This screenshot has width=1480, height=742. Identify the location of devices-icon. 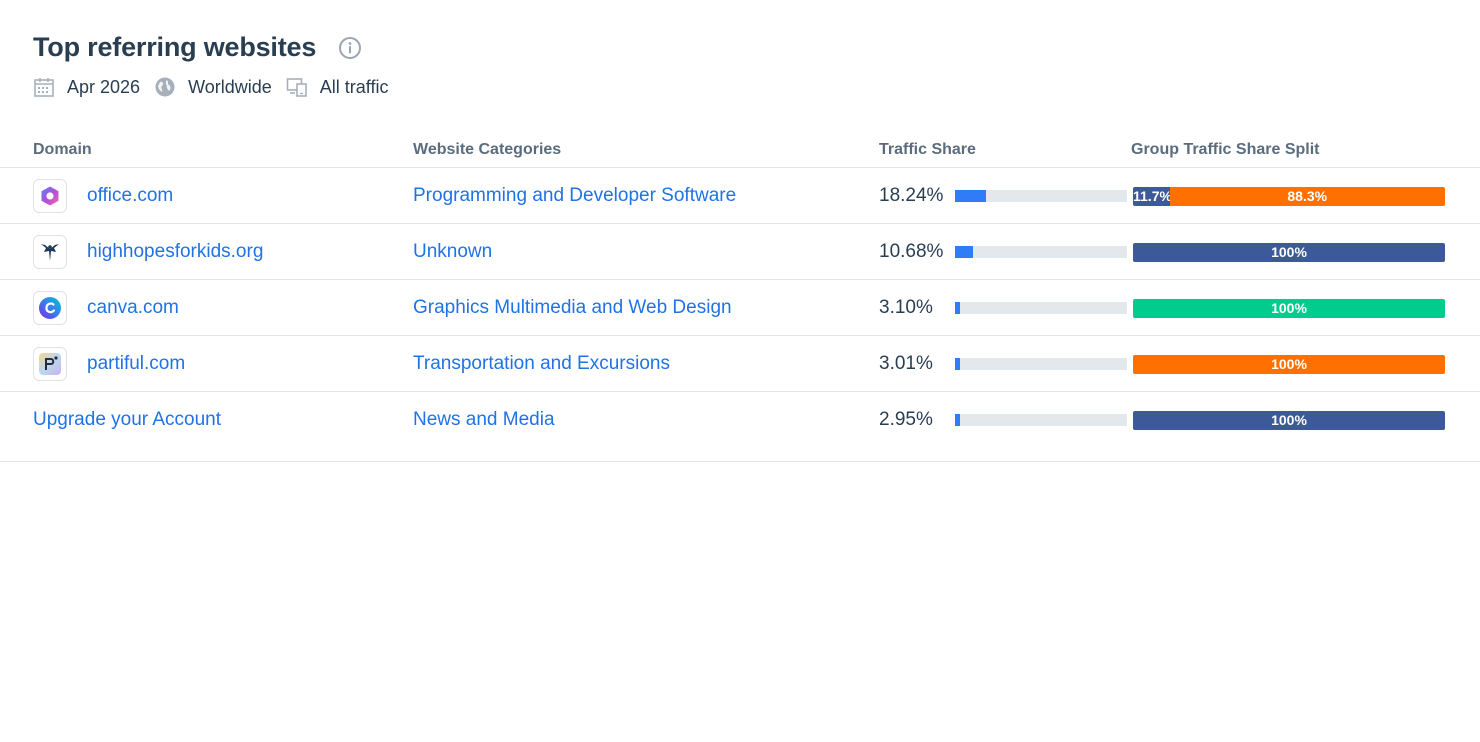
(296, 87).